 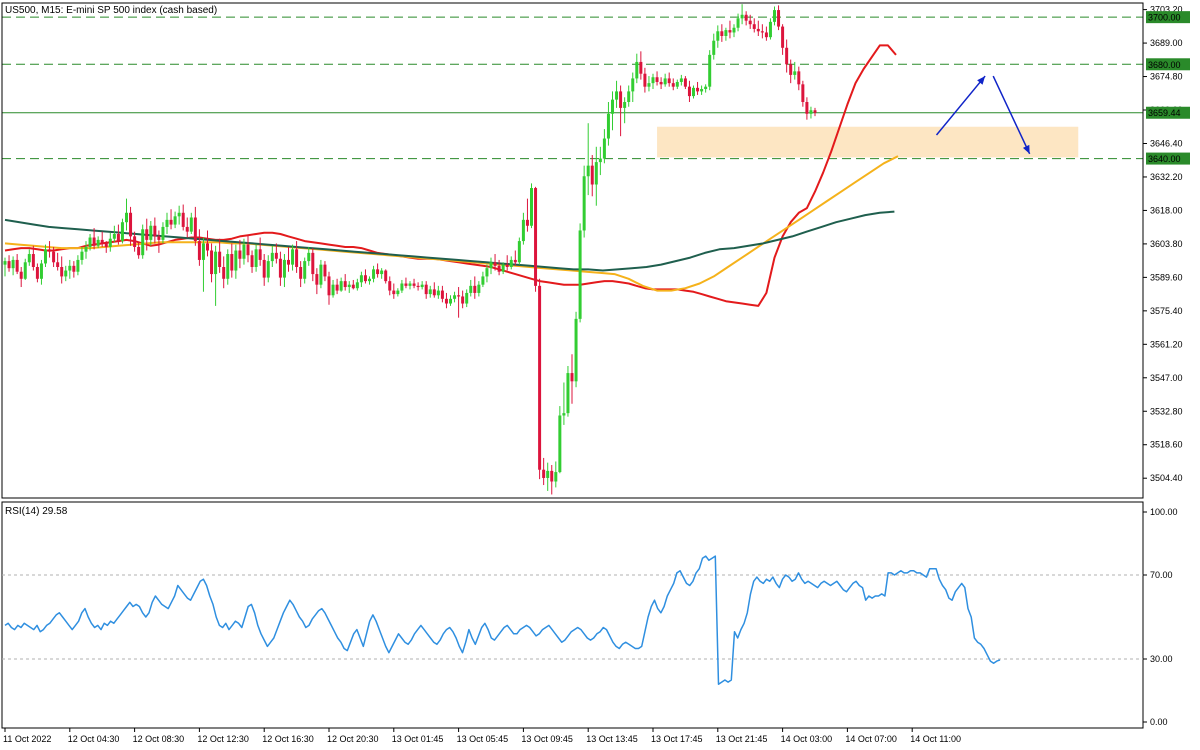 I want to click on rsi-tick-label: 30.00, so click(x=1161, y=659).